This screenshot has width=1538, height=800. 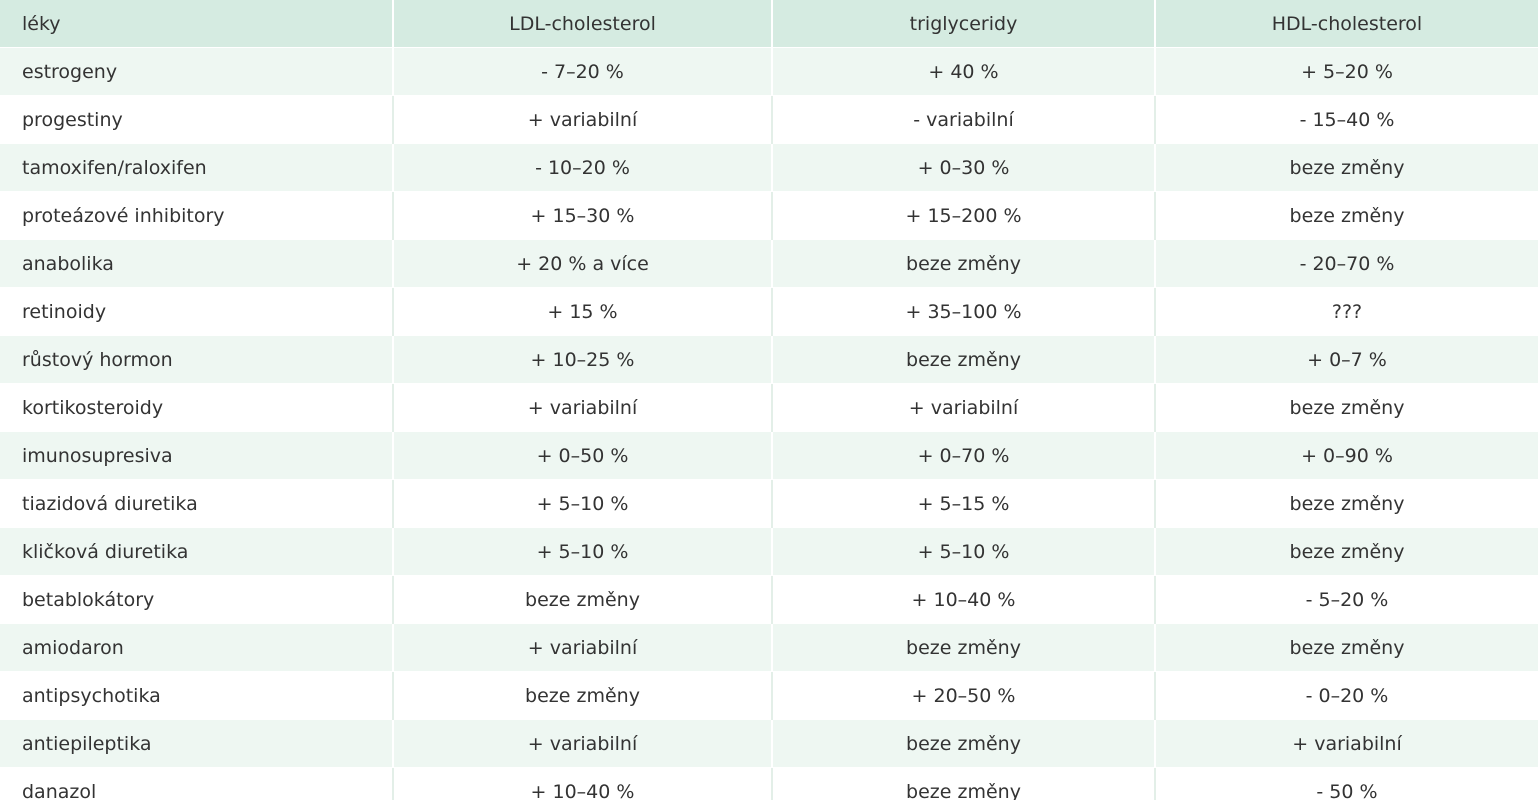 What do you see at coordinates (196, 783) in the screenshot?
I see `drug-cell: danazol` at bounding box center [196, 783].